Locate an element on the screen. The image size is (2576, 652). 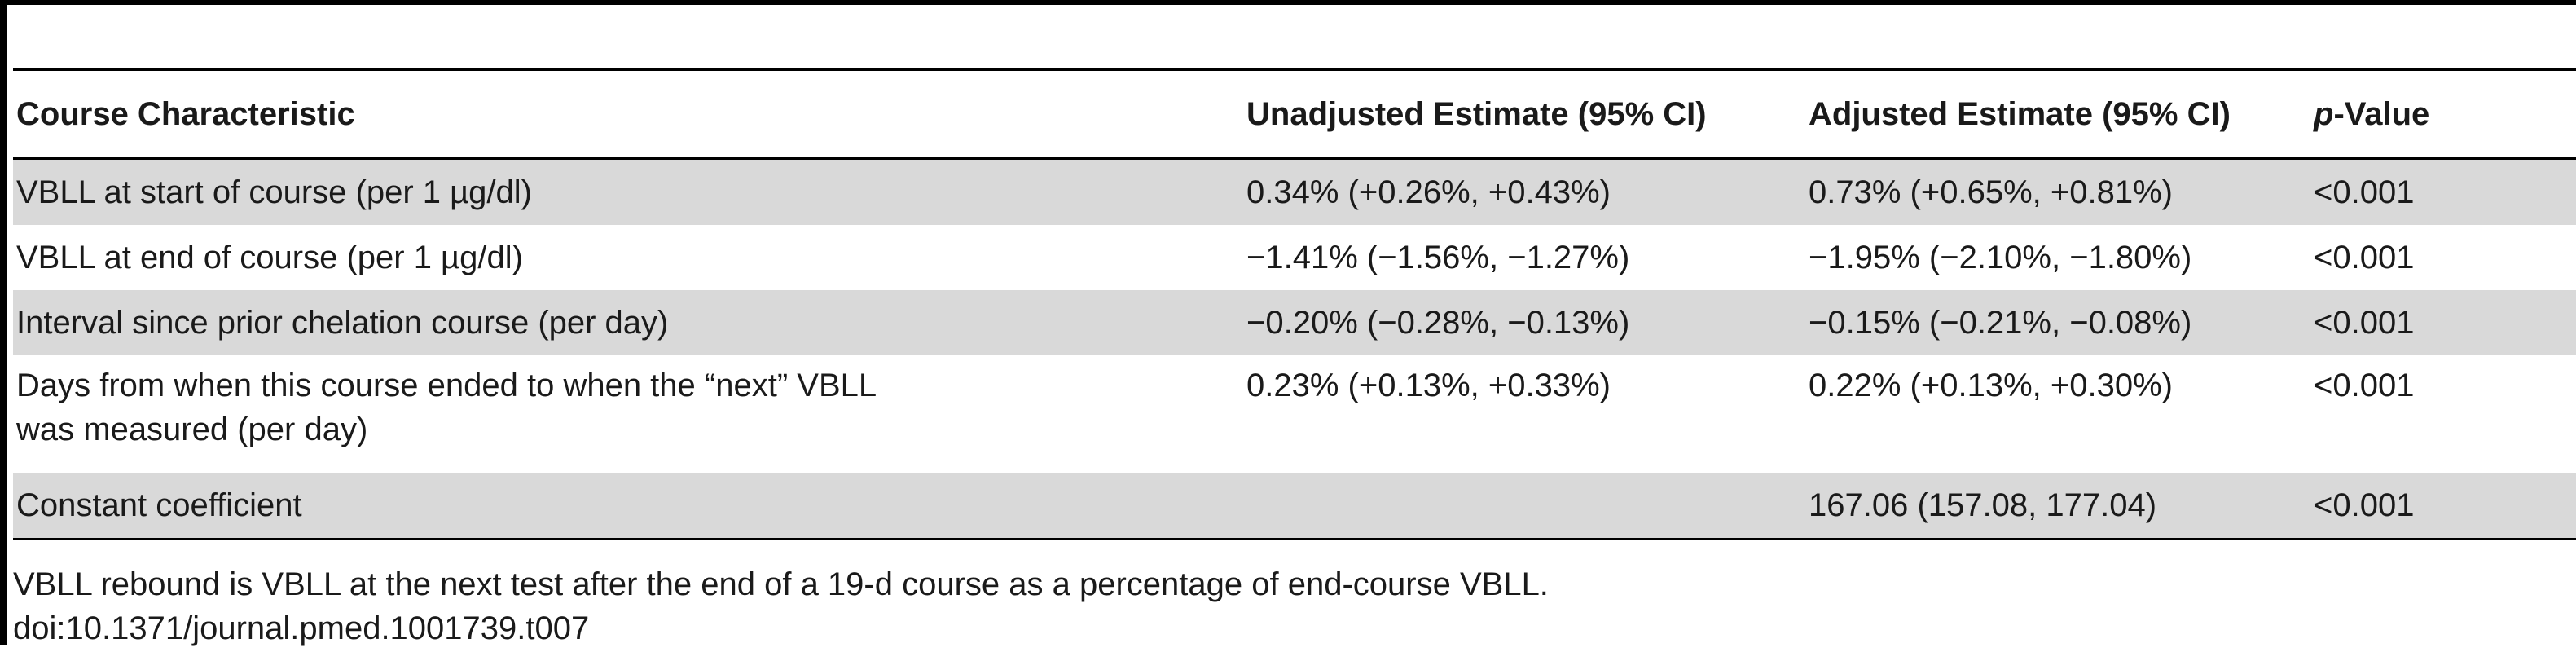
top-border-rule is located at coordinates (1288, 2).